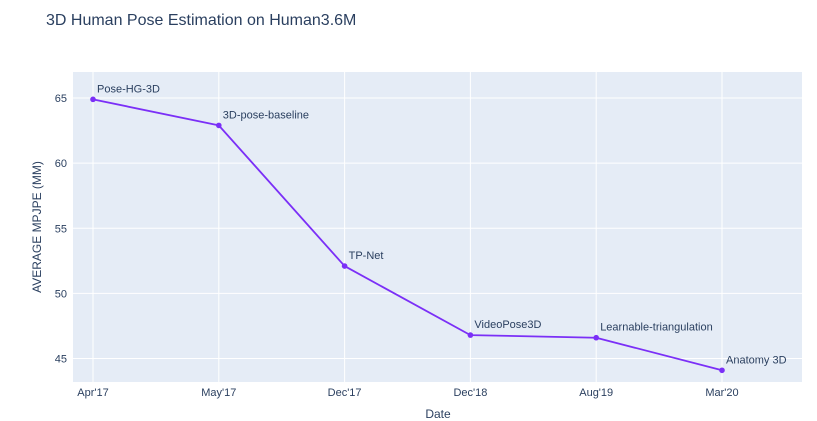  What do you see at coordinates (366, 256) in the screenshot?
I see `point-label: TP-Net` at bounding box center [366, 256].